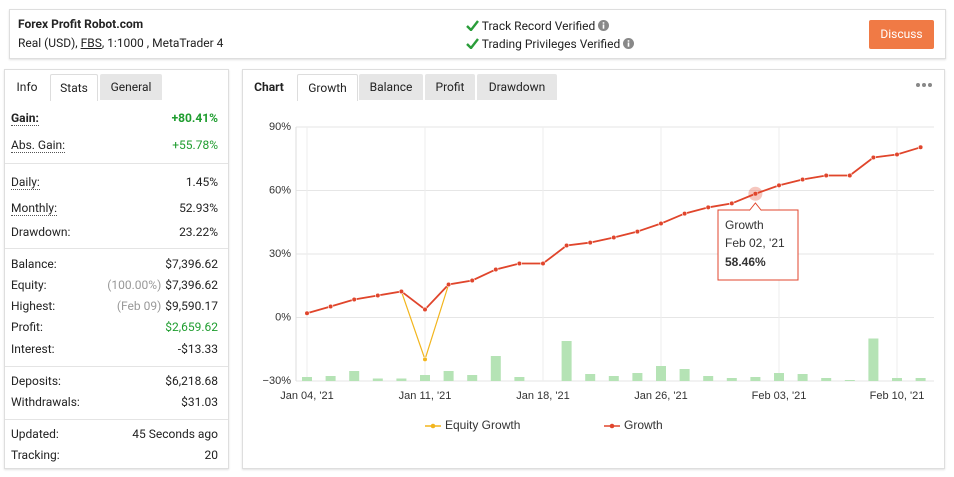  What do you see at coordinates (27, 327) in the screenshot?
I see `stat-label: Profit:` at bounding box center [27, 327].